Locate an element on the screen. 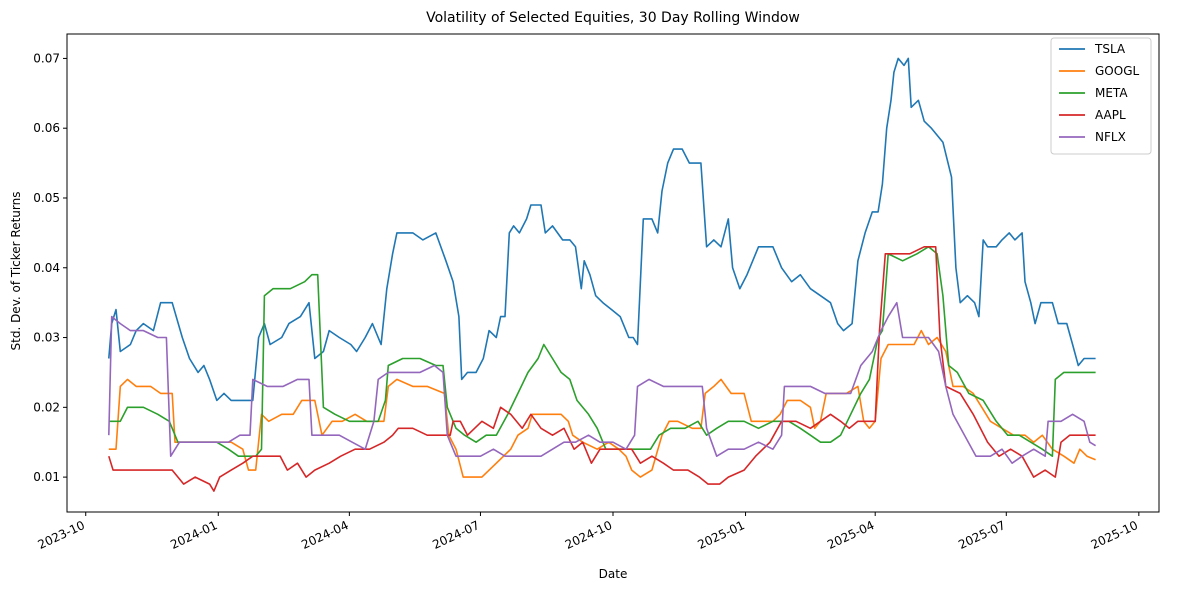 The height and width of the screenshot is (589, 1189). x-tick-label: 2024-04 is located at coordinates (324, 535).